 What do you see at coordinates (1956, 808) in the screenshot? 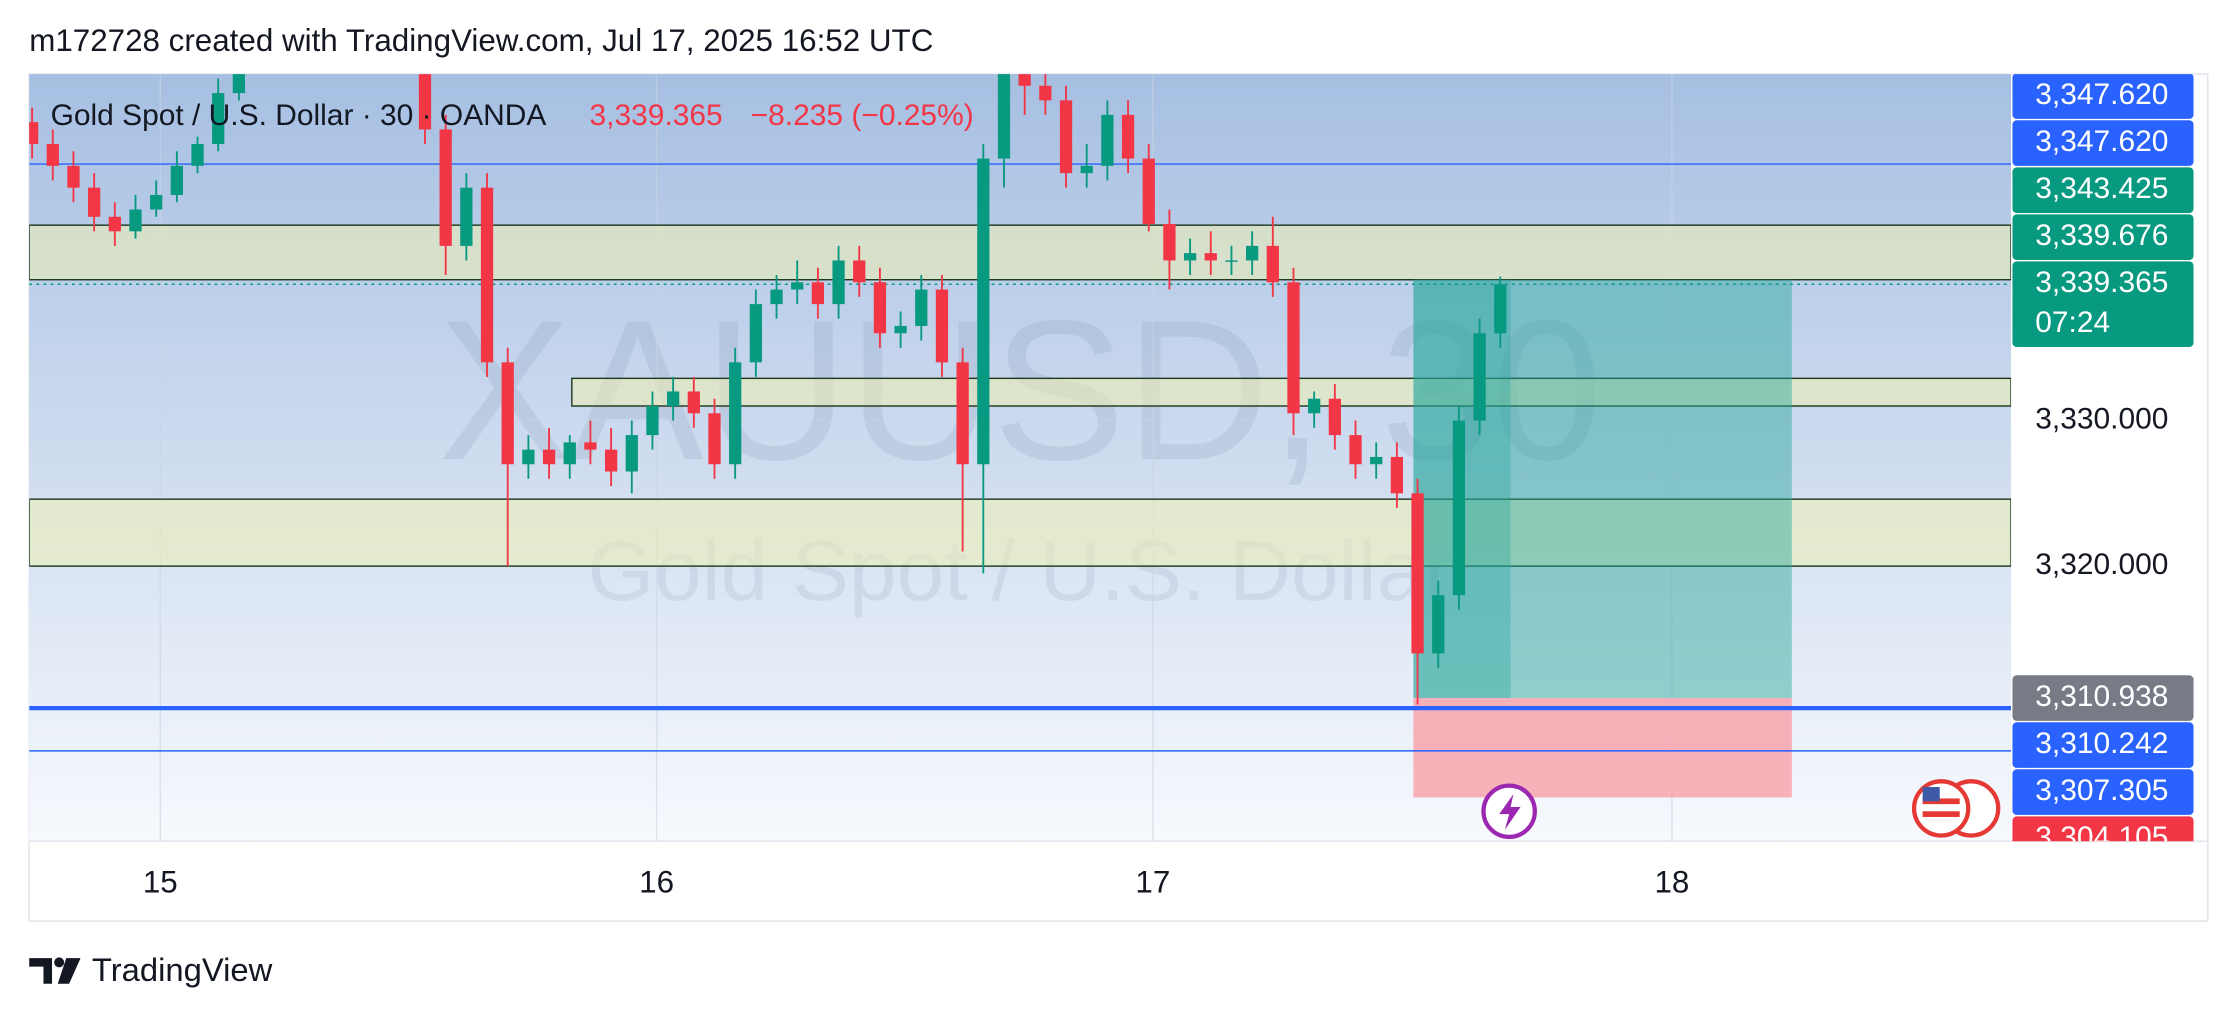
I see `economic-events` at bounding box center [1956, 808].